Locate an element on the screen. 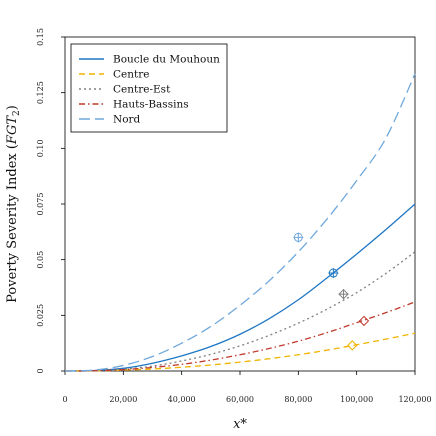  legend-label-hauts-bassins: Hauts-Bassins is located at coordinates (151, 105).